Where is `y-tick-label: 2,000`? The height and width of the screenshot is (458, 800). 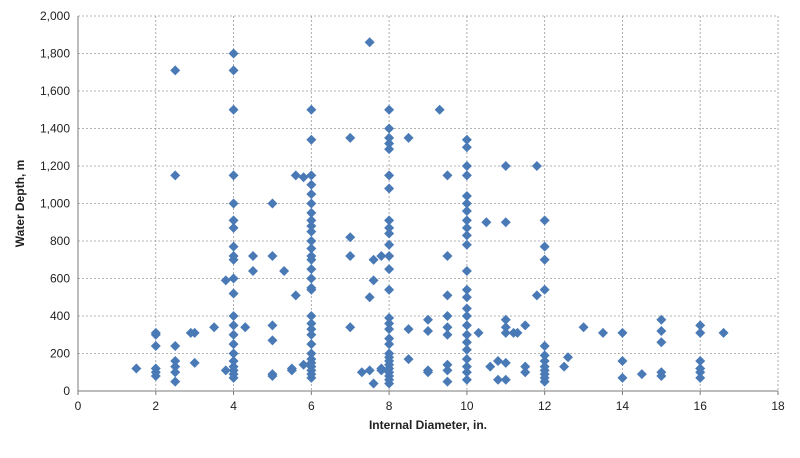
y-tick-label: 2,000 is located at coordinates (55, 16).